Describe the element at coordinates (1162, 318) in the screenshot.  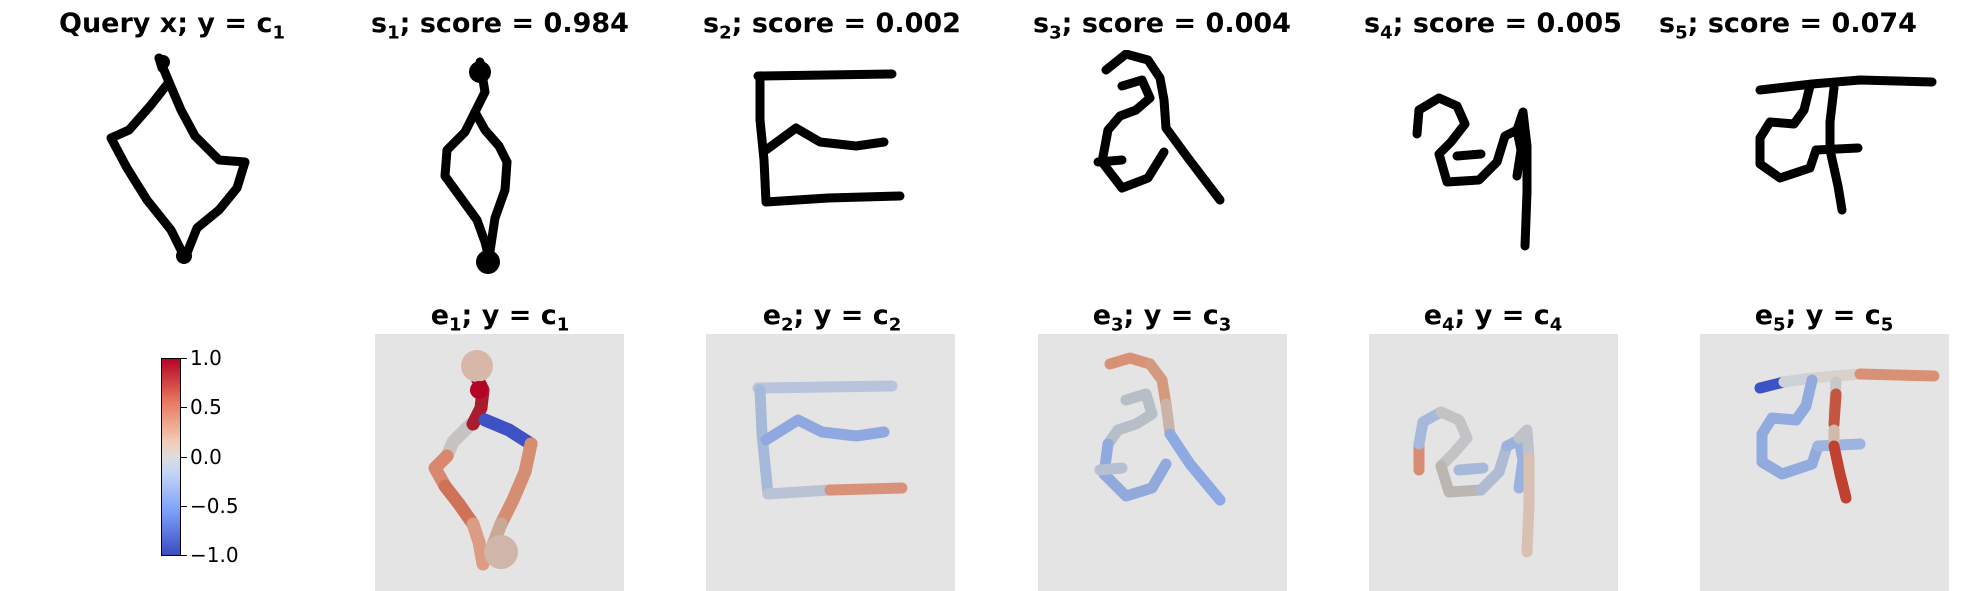
I see `e3-title: e3; y = c3` at that location.